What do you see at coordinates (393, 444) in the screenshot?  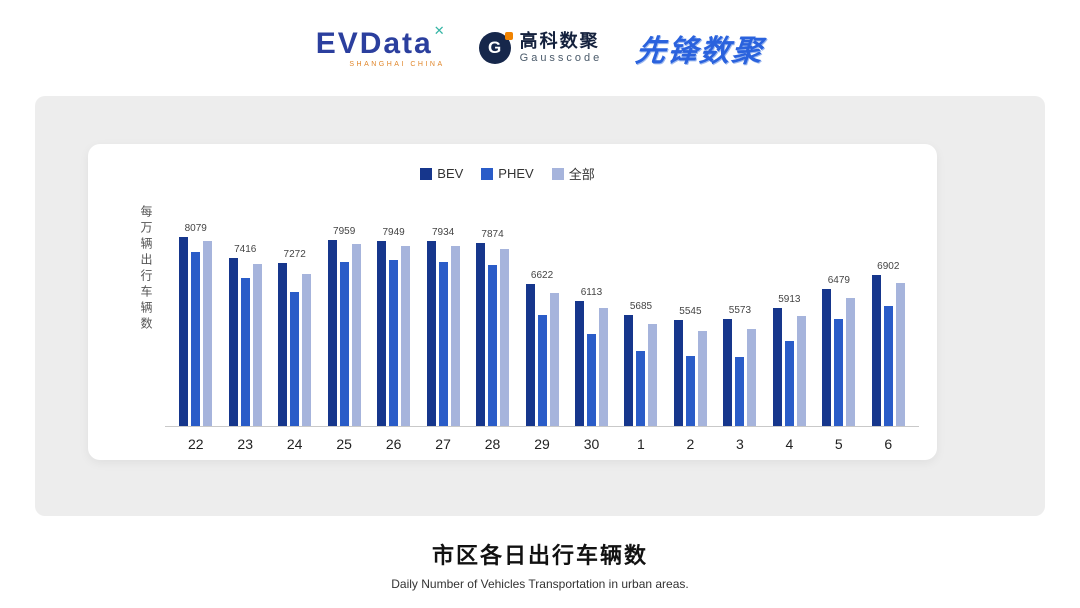 I see `x-tick-label: 26` at bounding box center [393, 444].